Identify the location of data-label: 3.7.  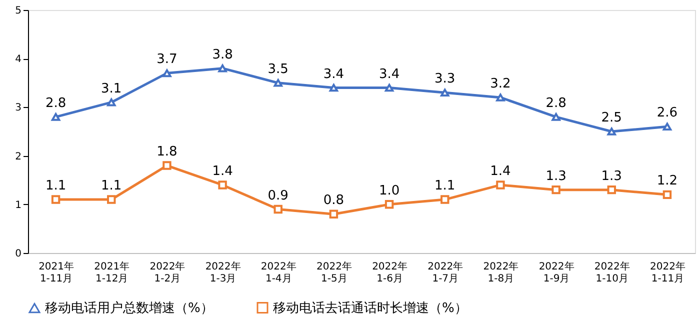
(167, 60).